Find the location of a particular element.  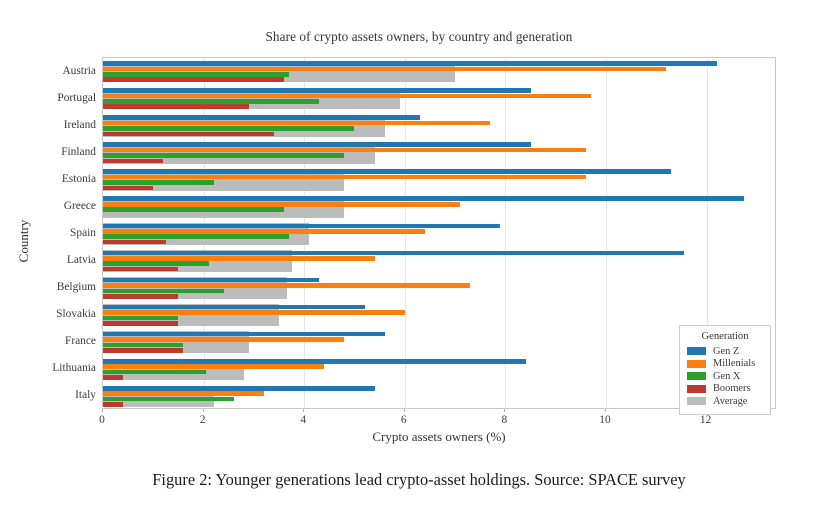

legend-item-millenials: Millenials is located at coordinates (725, 364).